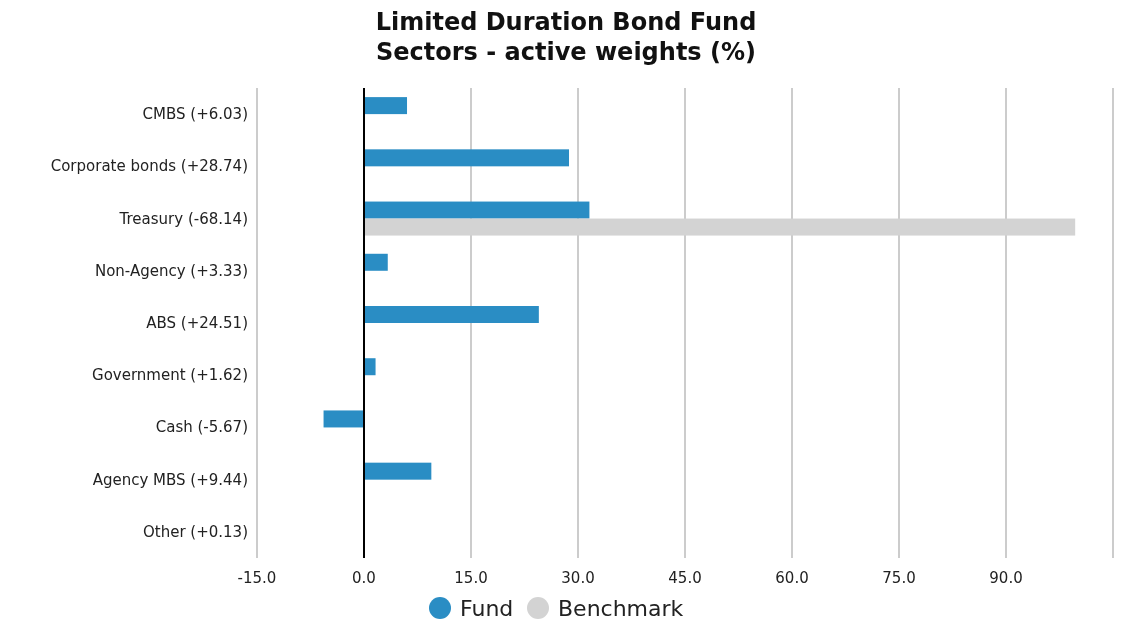 The image size is (1122, 623). Describe the element at coordinates (487, 608) in the screenshot. I see `legend-label: Fund` at that location.